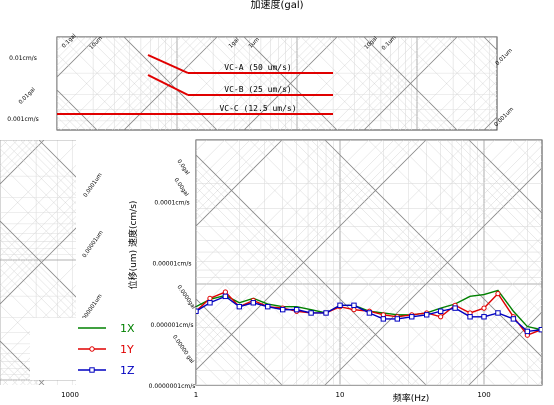  I want to click on main-diagonal-tick-label: 0.0001um, so click(93, 185).